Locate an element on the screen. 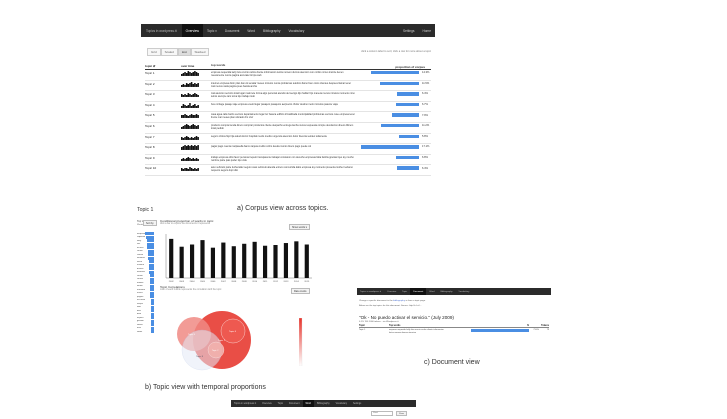 The height and width of the screenshot is (419, 727). word-row: kelly is located at coordinates (145, 241).